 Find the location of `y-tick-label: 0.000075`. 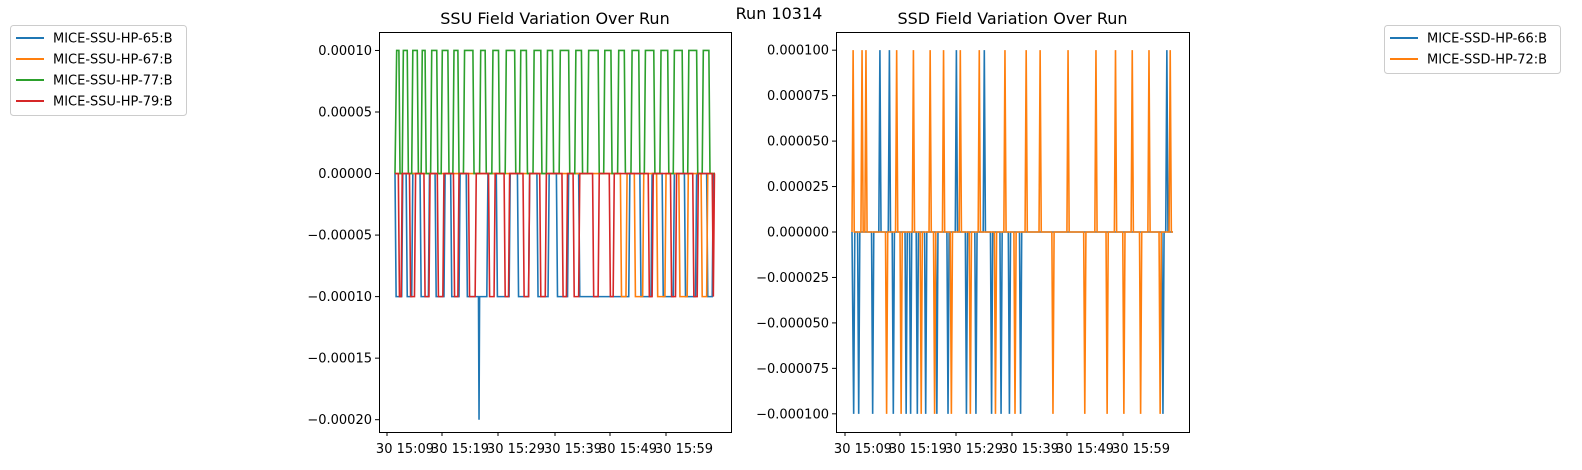

y-tick-label: 0.000075 is located at coordinates (798, 96).